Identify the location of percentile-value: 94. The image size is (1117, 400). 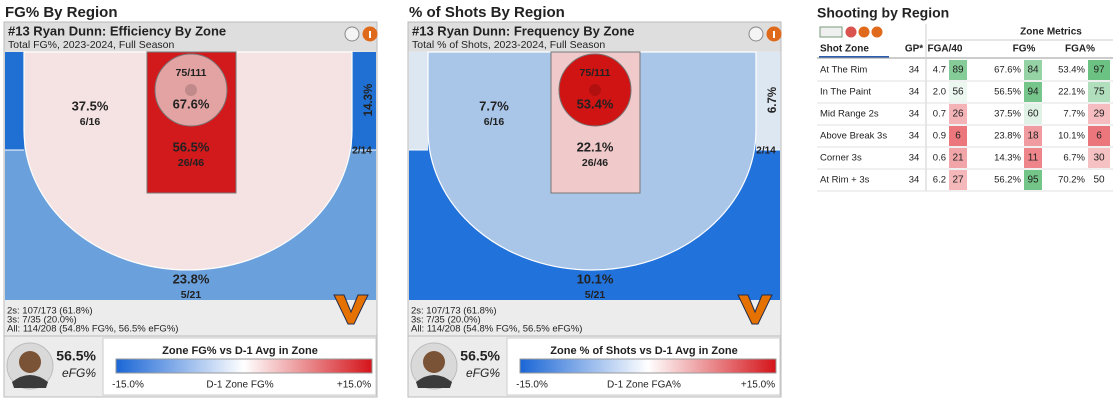
(1033, 92).